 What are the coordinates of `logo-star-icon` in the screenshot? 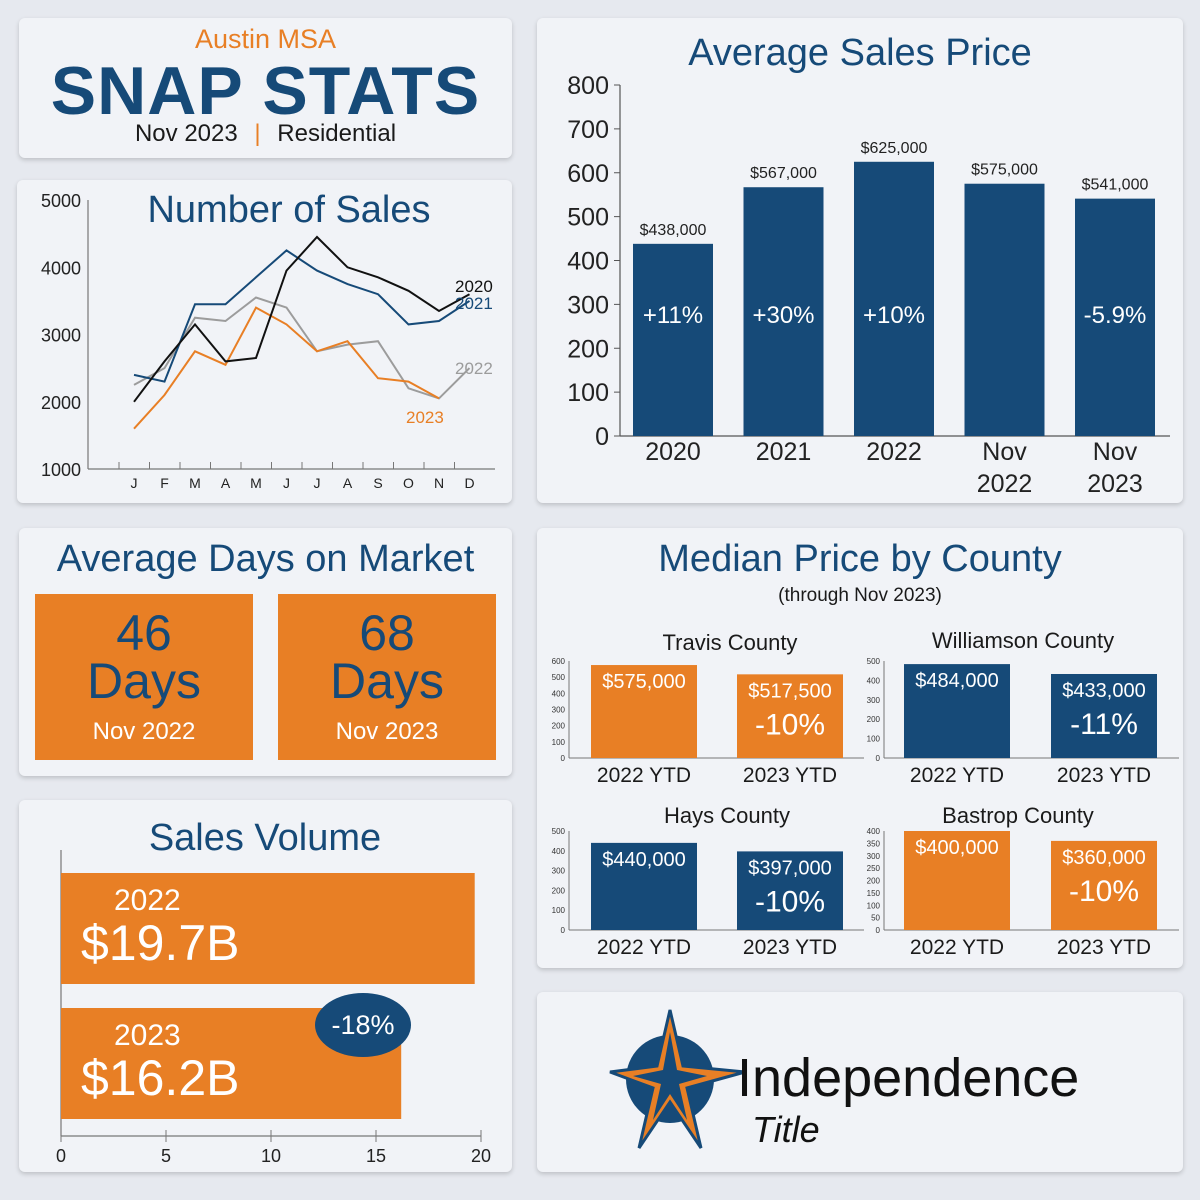 It's located at (677, 1079).